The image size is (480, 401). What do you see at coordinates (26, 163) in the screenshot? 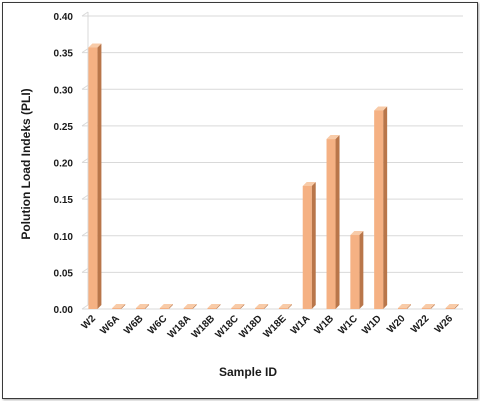
I see `y-axis-title: Polution Load Indeks (PLI)` at bounding box center [26, 163].